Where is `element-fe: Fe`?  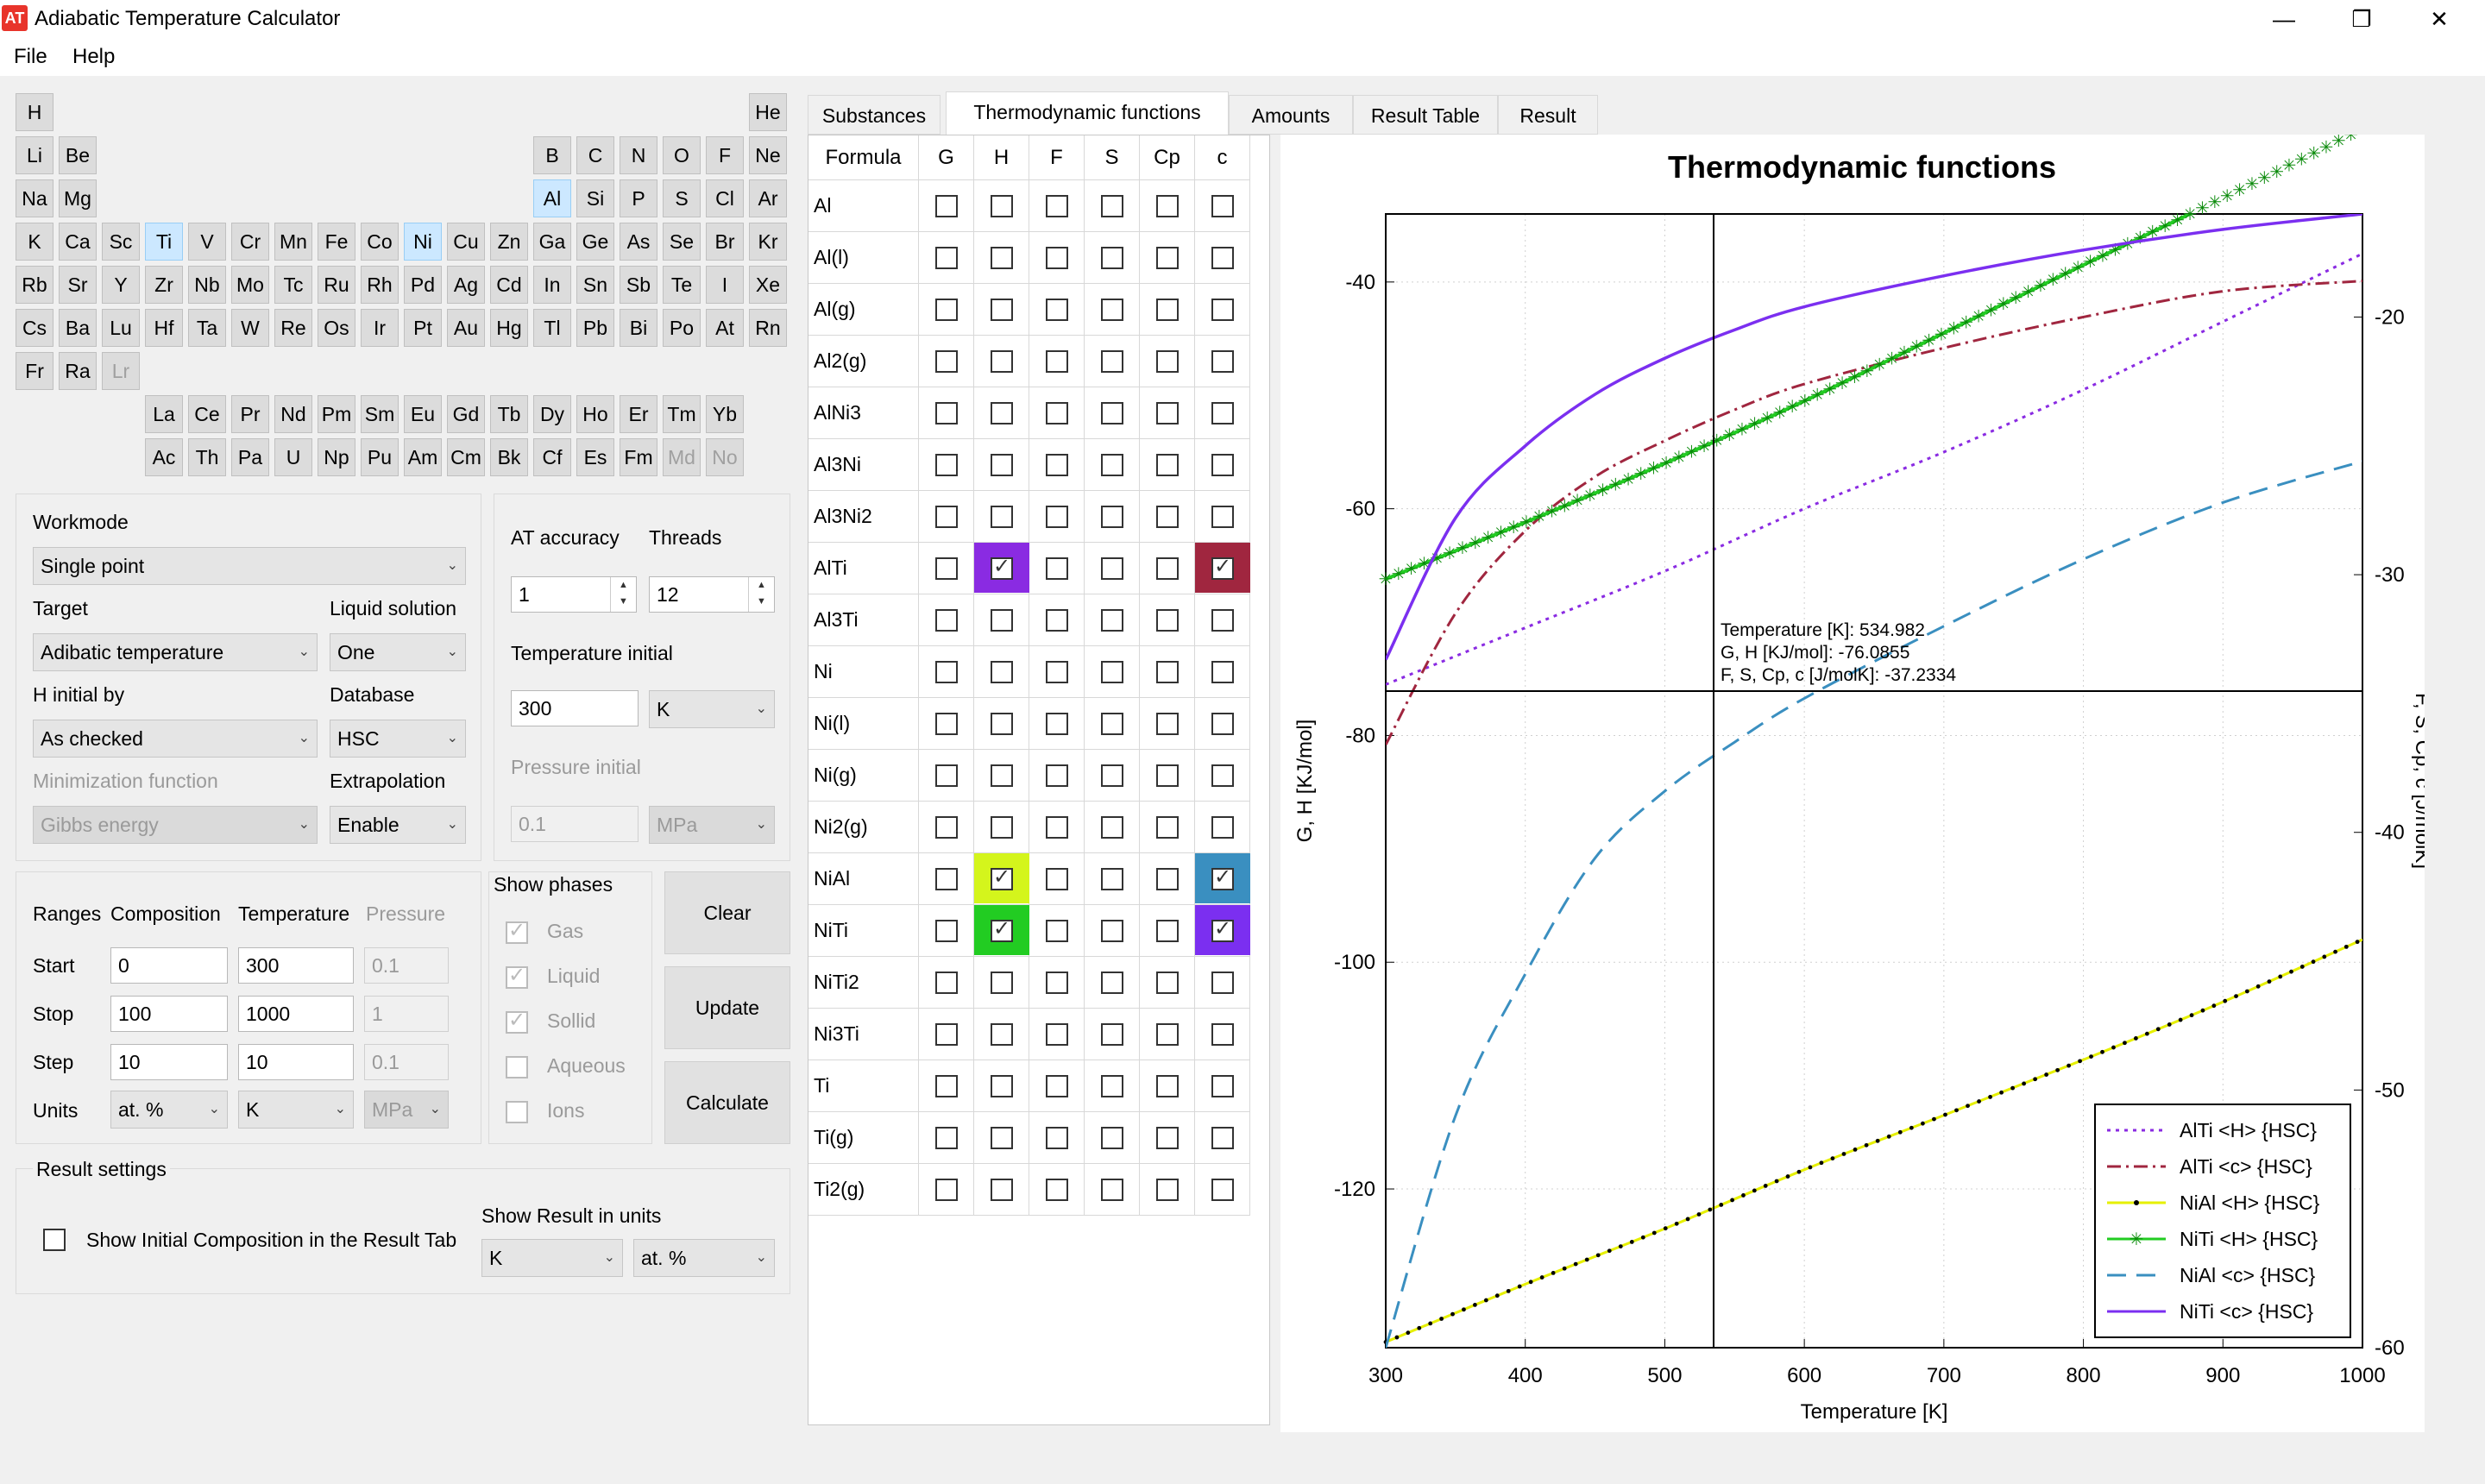
element-fe: Fe is located at coordinates (336, 242).